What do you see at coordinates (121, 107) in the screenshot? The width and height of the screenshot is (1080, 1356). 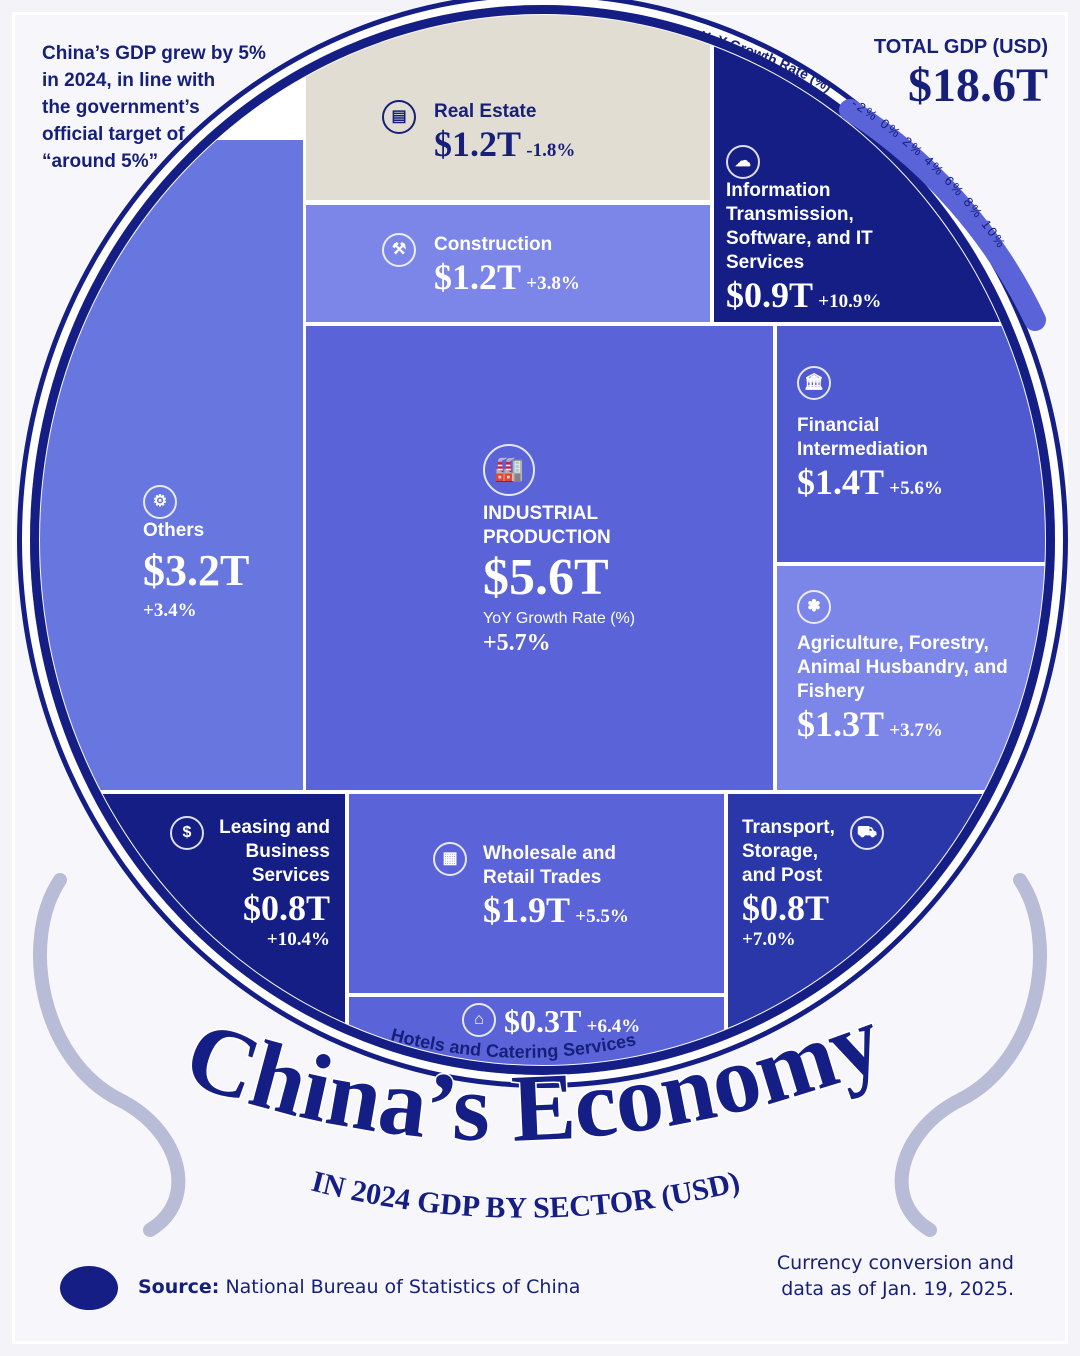 I see `note-line: the government’s` at bounding box center [121, 107].